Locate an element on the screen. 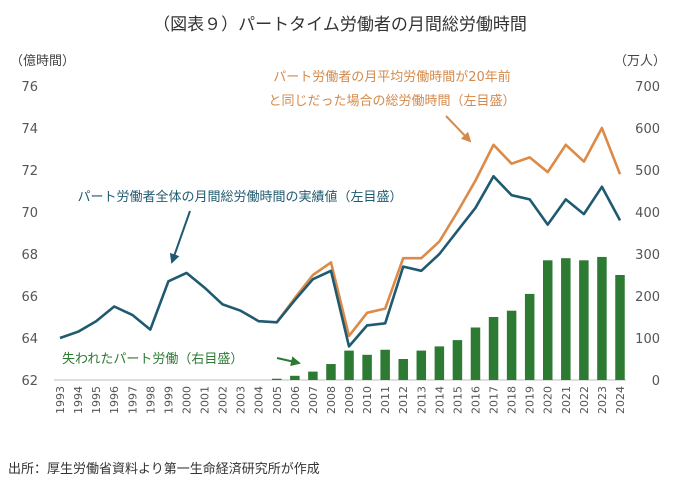  source-note: 出所：厚生労働省資料より第一生命経済研究所が作成 is located at coordinates (164, 469).